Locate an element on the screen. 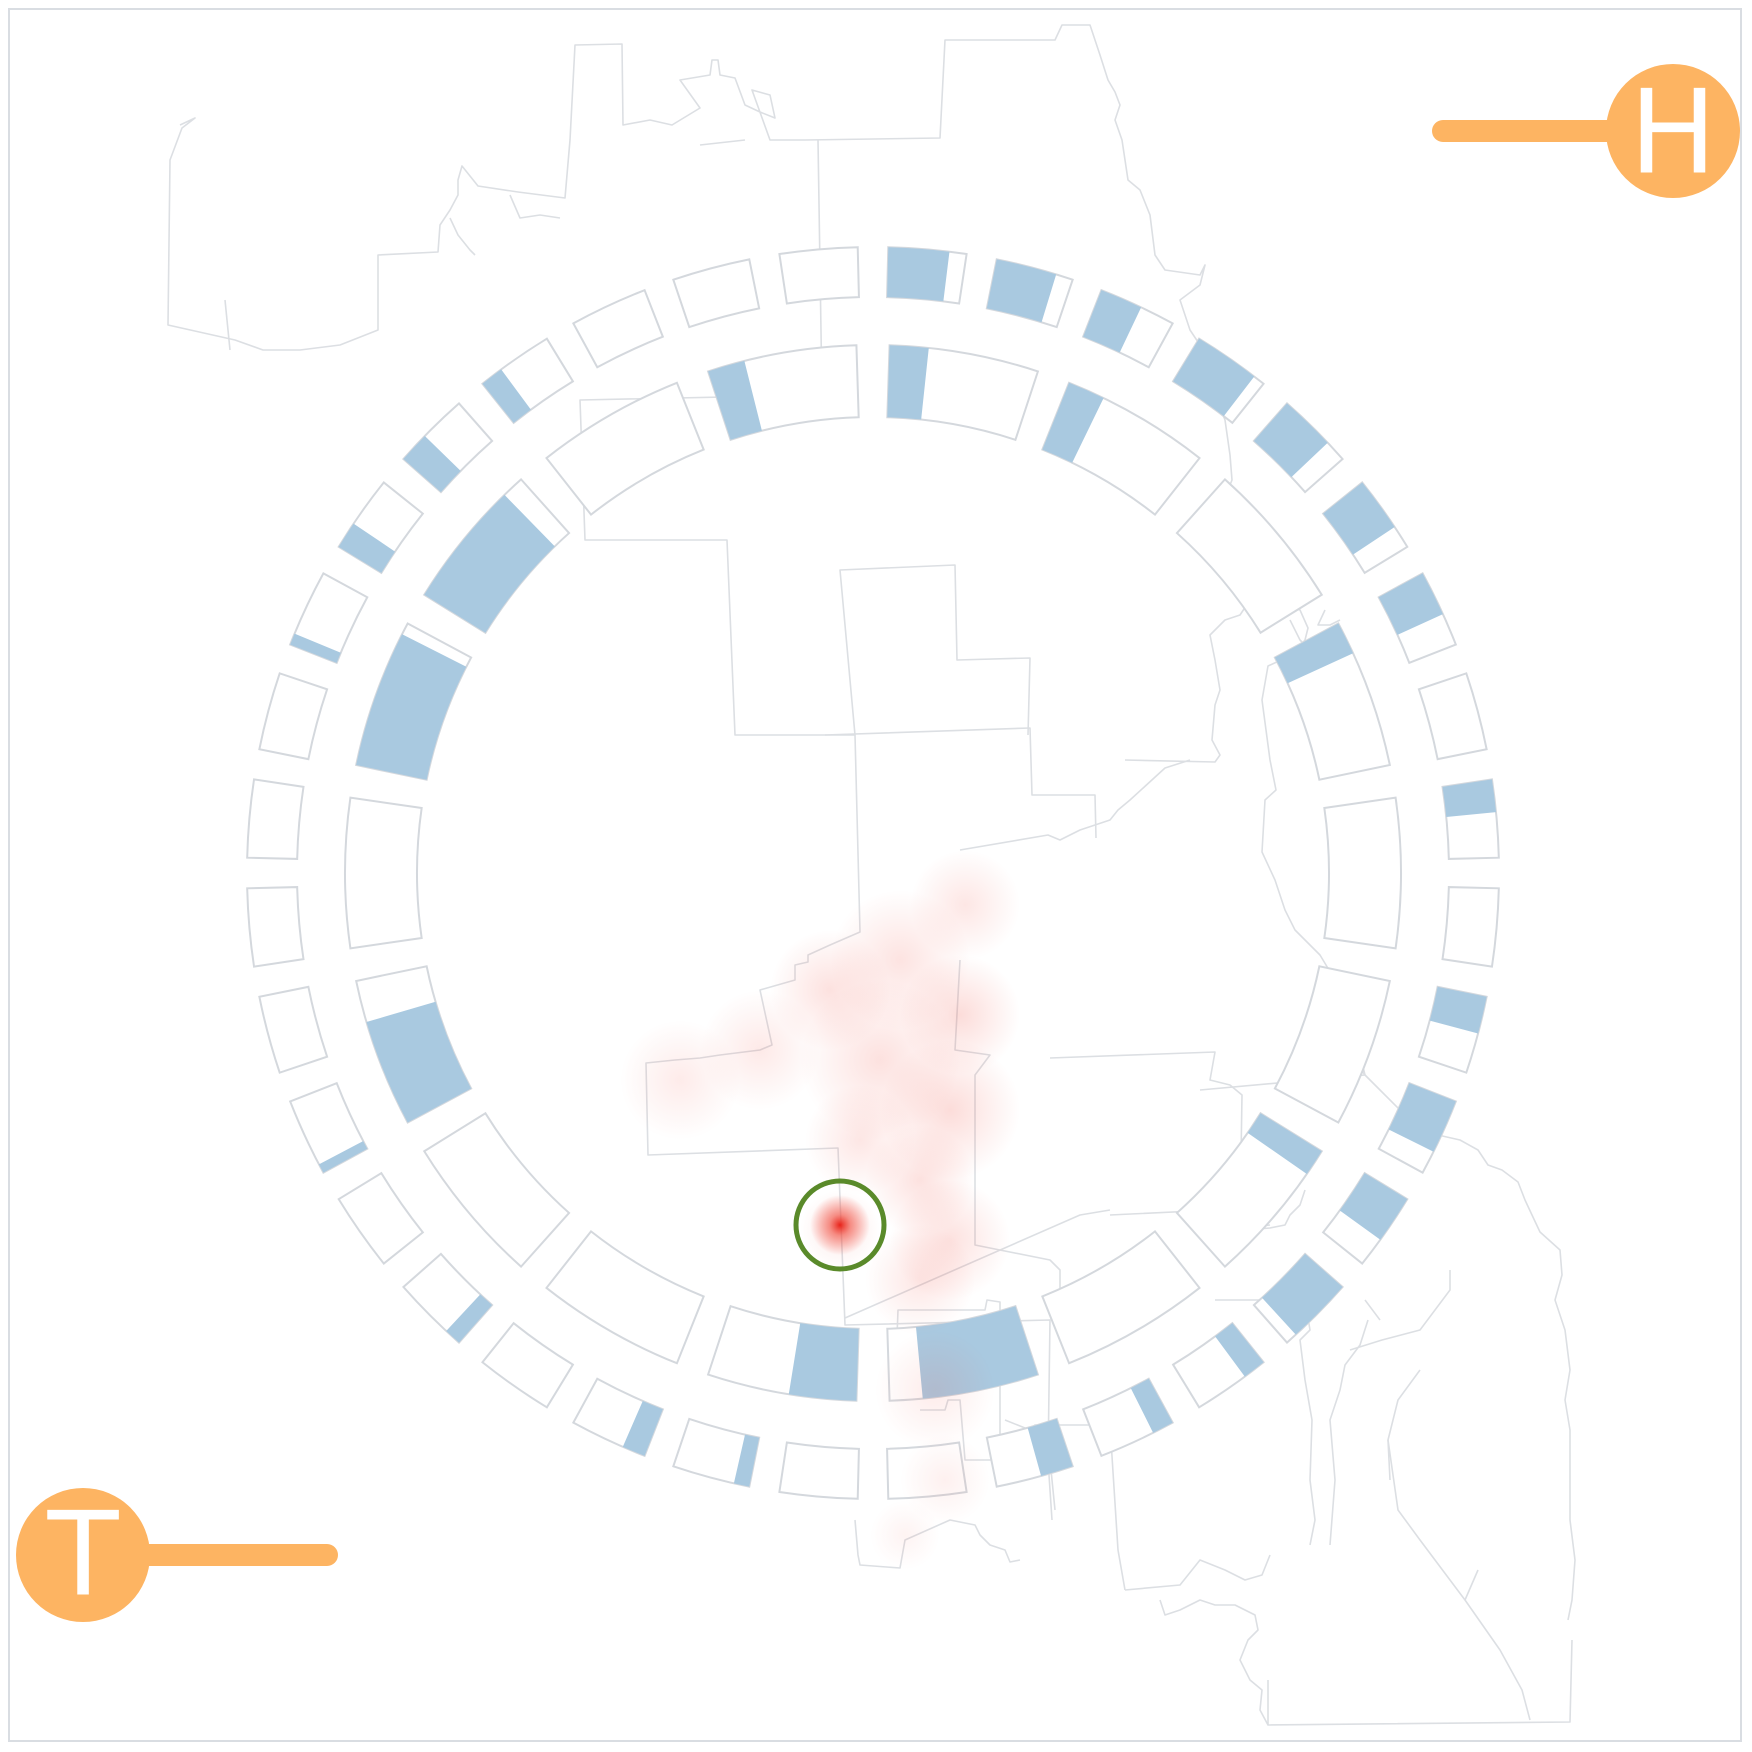 This screenshot has height=1752, width=1752. target-circle-icon is located at coordinates (840, 1225).